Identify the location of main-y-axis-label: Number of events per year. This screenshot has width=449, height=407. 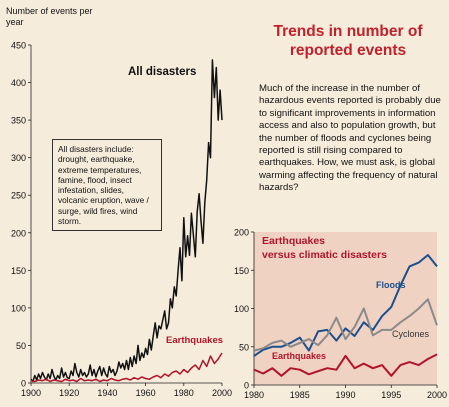
(49, 16).